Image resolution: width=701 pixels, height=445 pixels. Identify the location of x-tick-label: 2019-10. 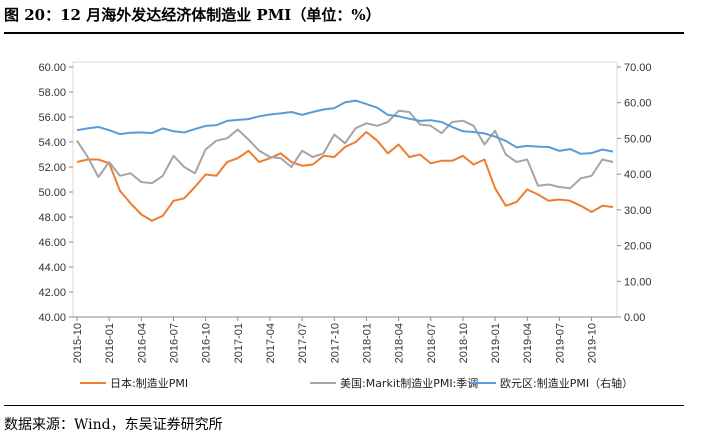
(593, 343).